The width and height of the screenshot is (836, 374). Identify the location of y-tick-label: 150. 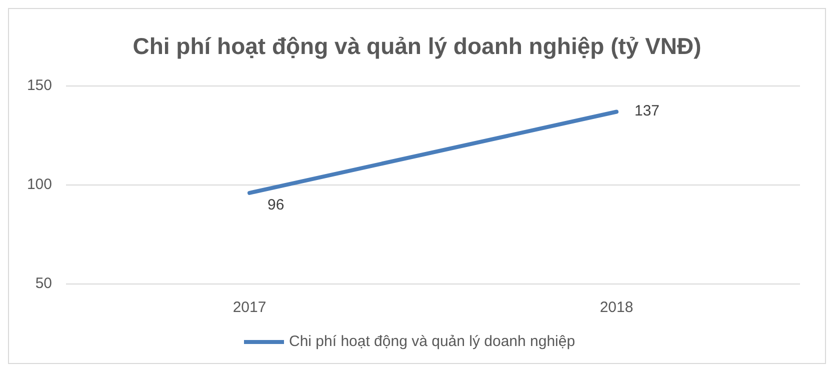
(39, 85).